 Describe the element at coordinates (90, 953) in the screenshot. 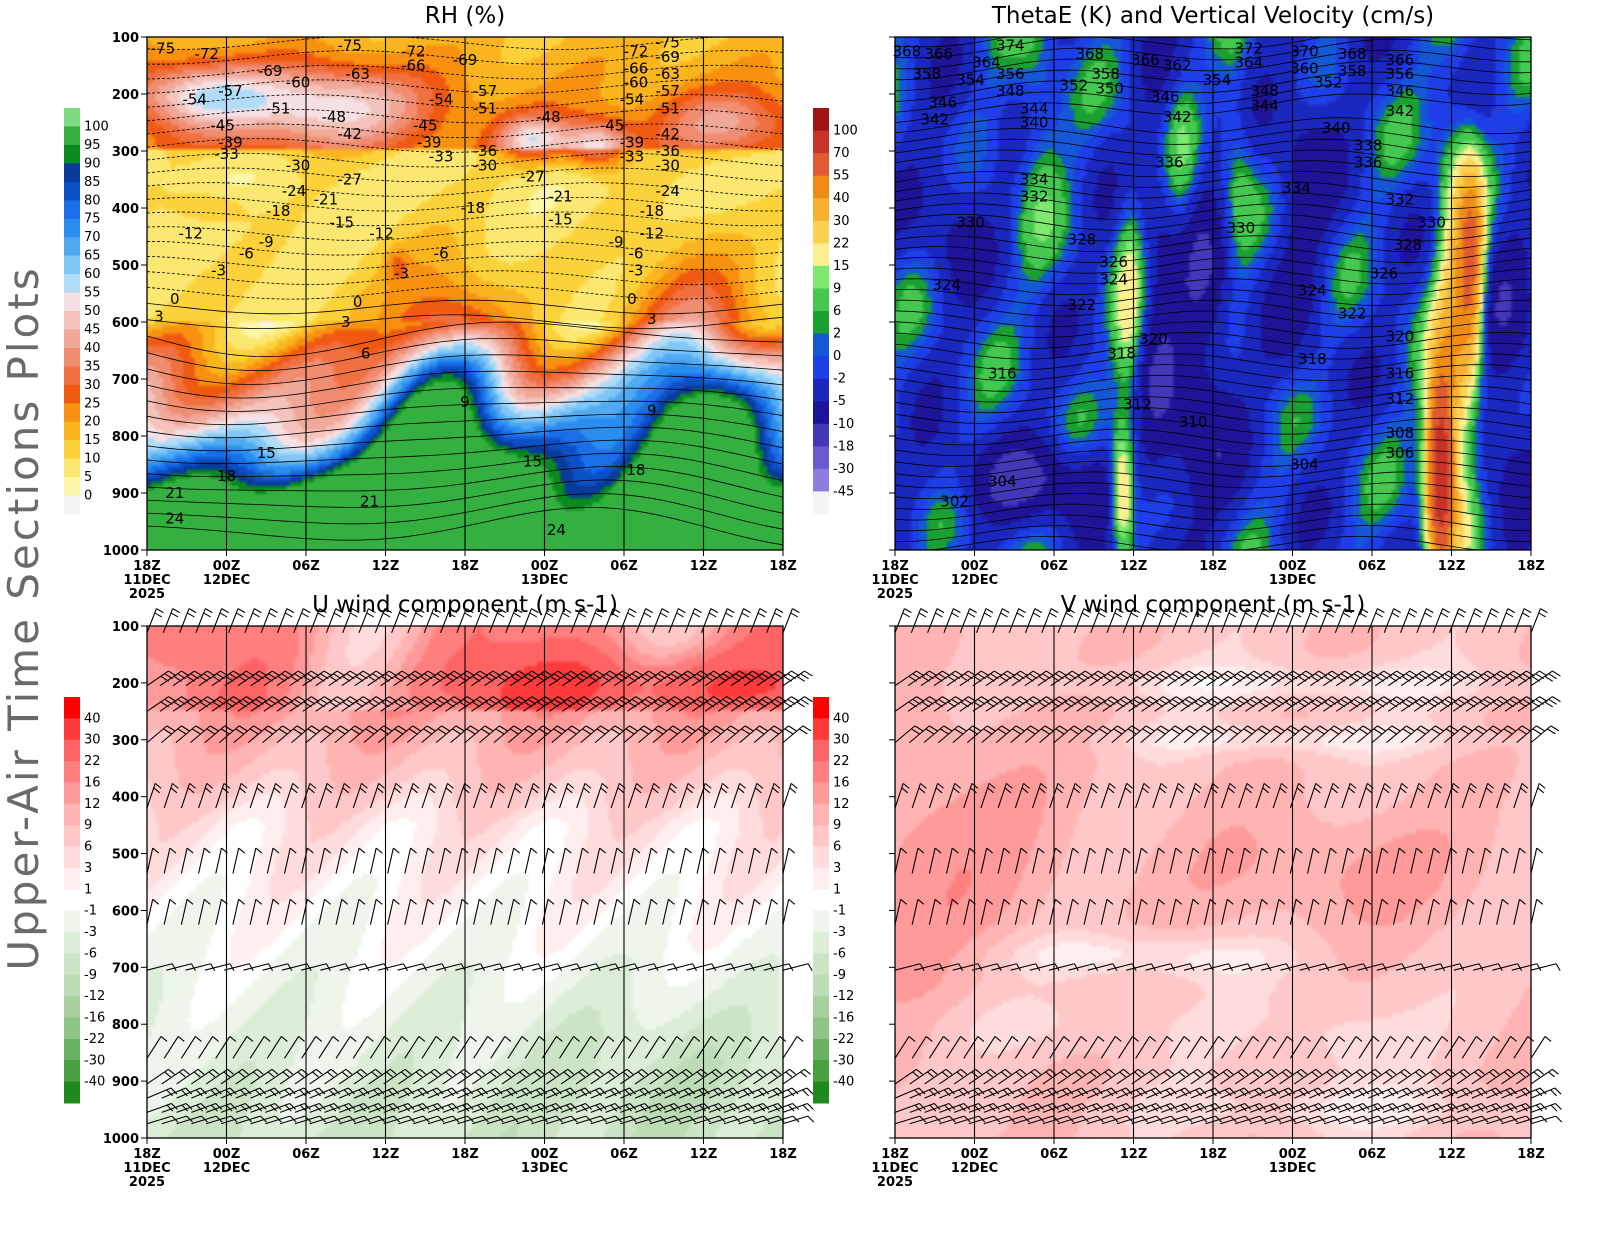

I see `colorbar-label: -6` at that location.